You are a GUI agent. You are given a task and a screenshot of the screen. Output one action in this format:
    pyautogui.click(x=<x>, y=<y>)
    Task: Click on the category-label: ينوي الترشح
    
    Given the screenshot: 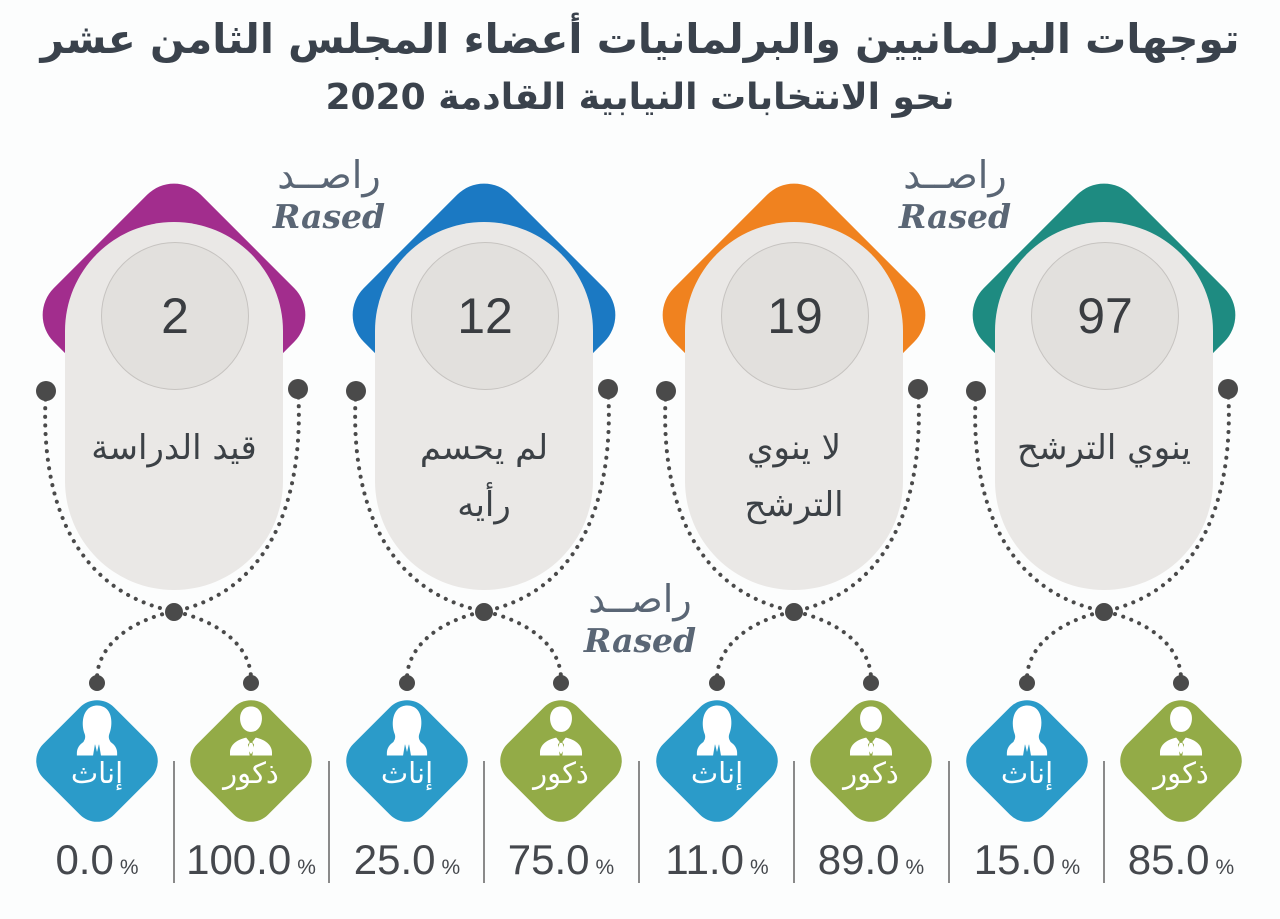 What is the action you would take?
    pyautogui.click(x=1104, y=448)
    